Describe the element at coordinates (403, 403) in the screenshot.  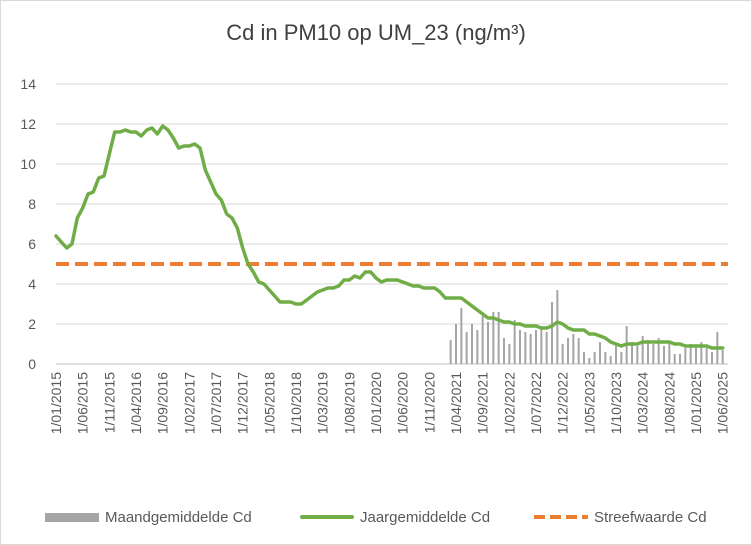
I see `x-tick-label: 1/06/2020` at that location.